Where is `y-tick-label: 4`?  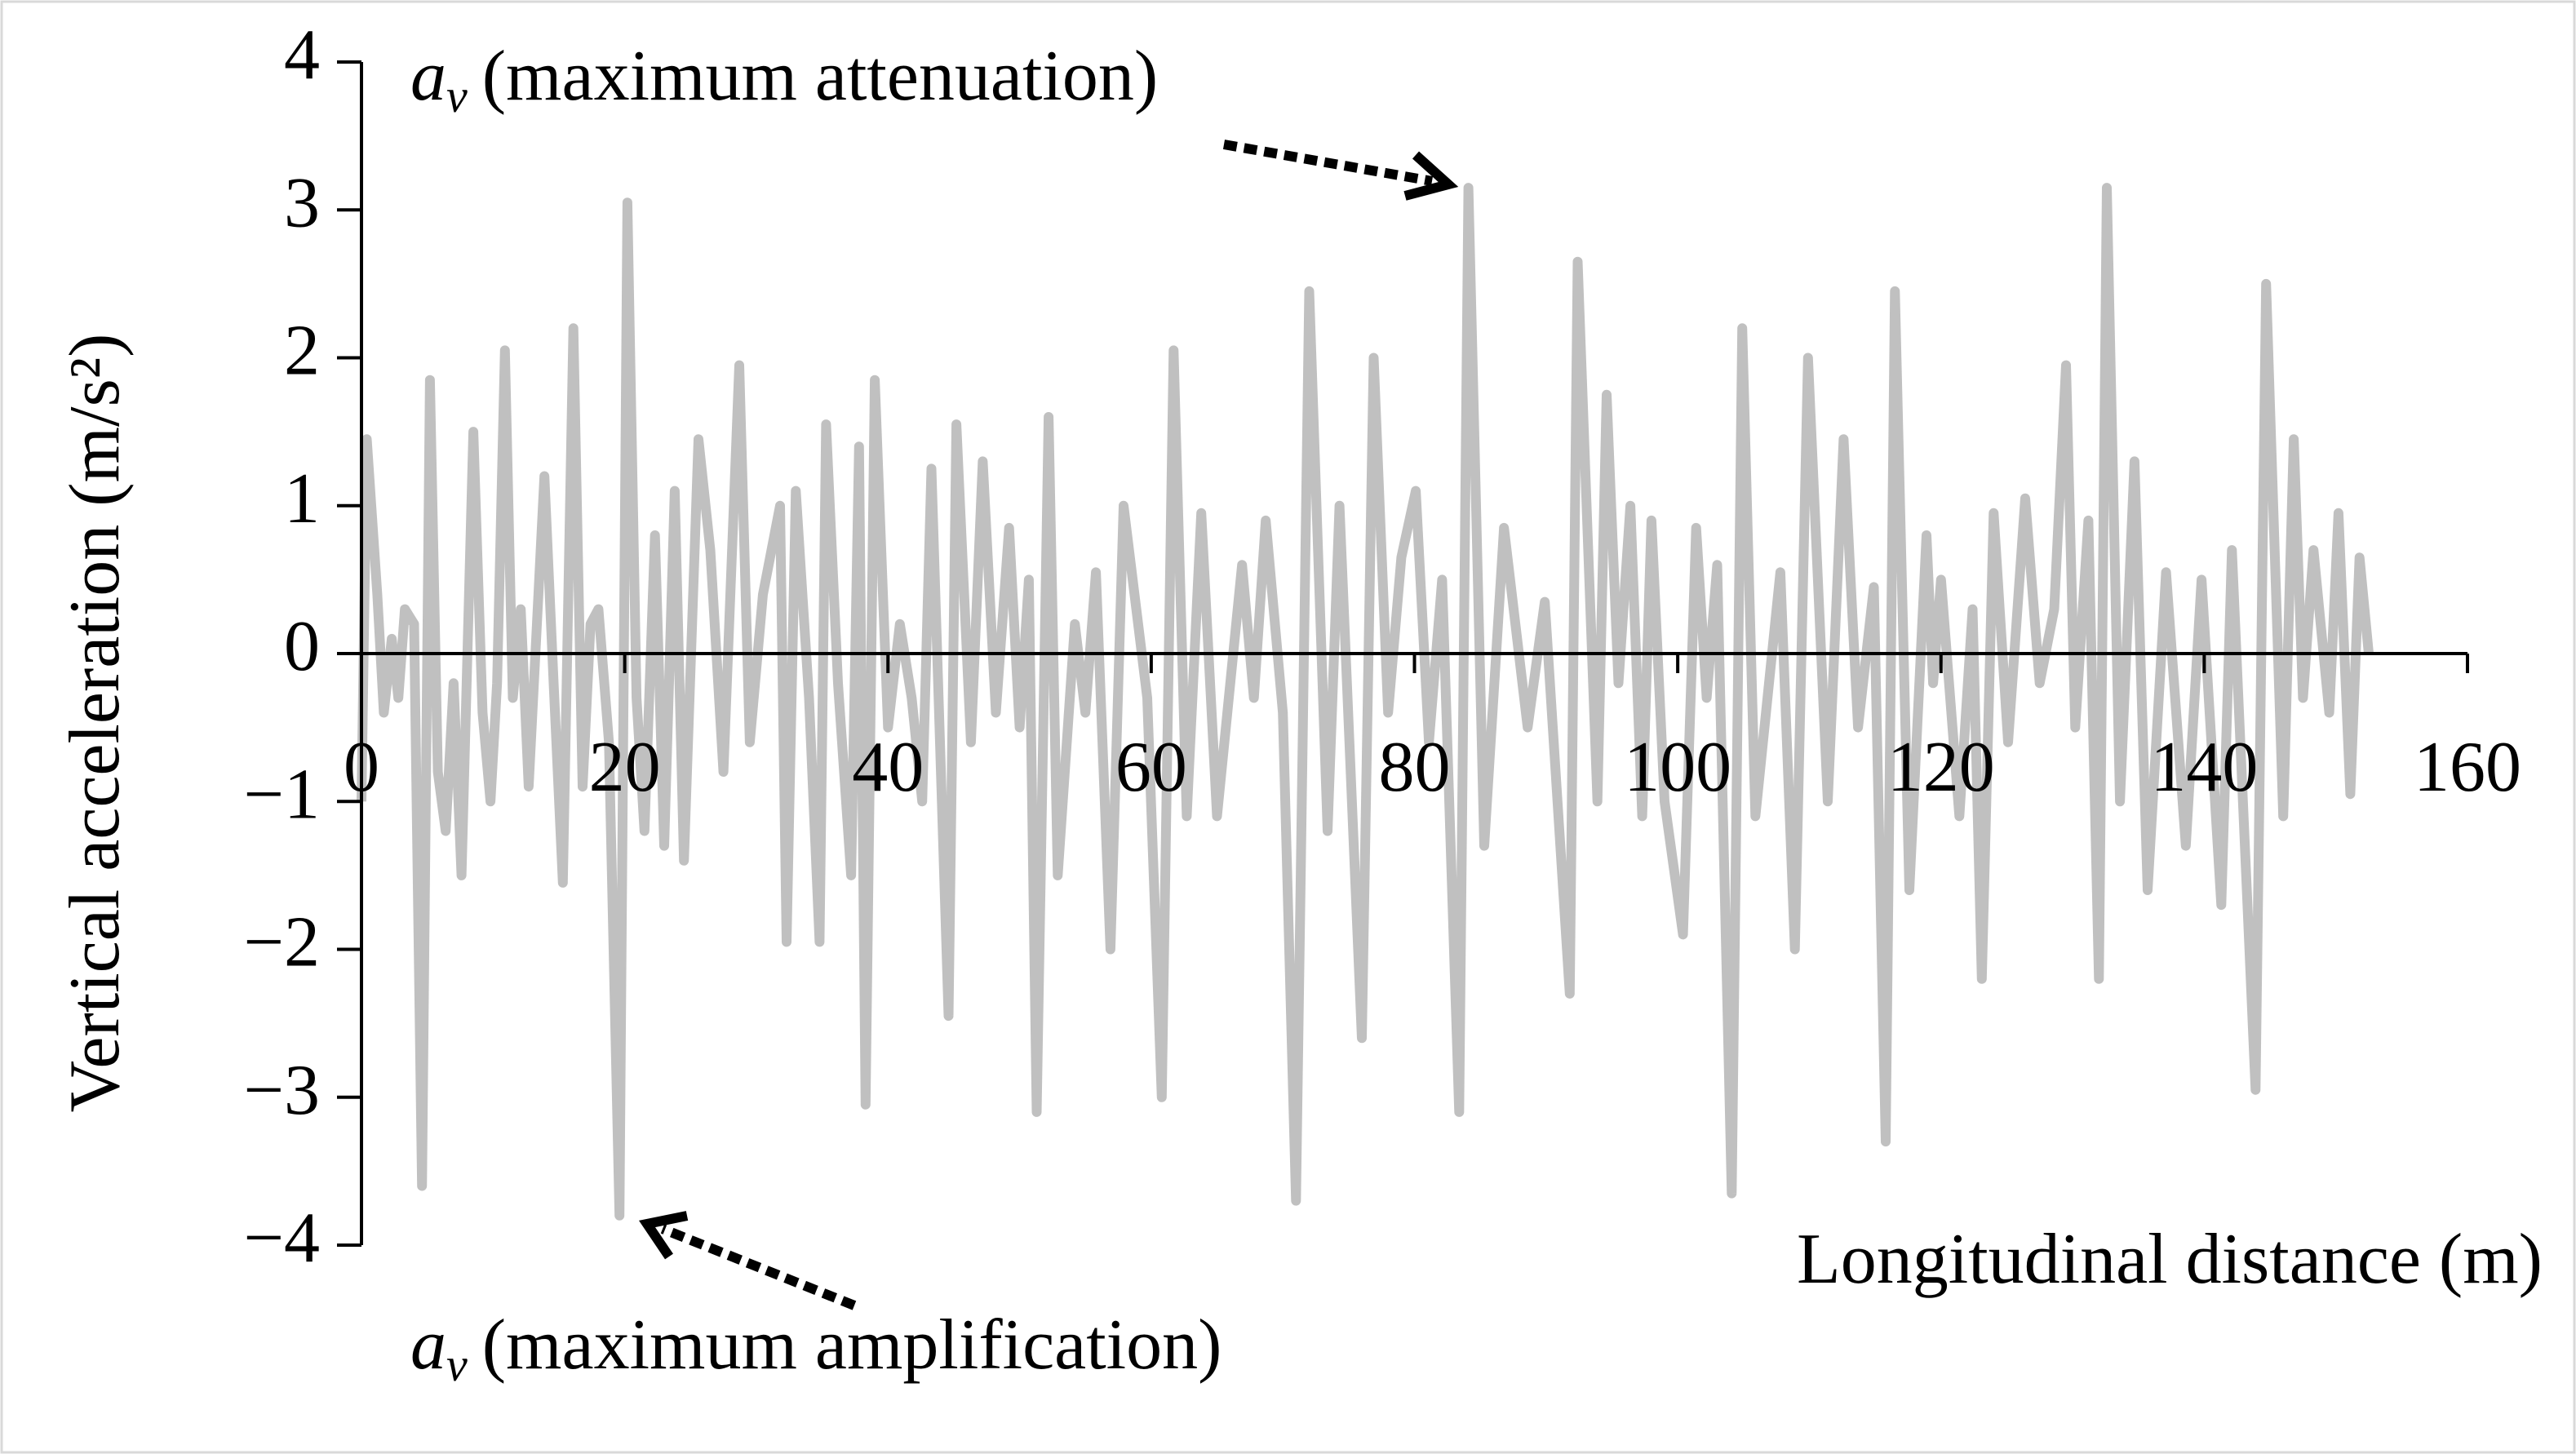
y-tick-label: 4 is located at coordinates (302, 55).